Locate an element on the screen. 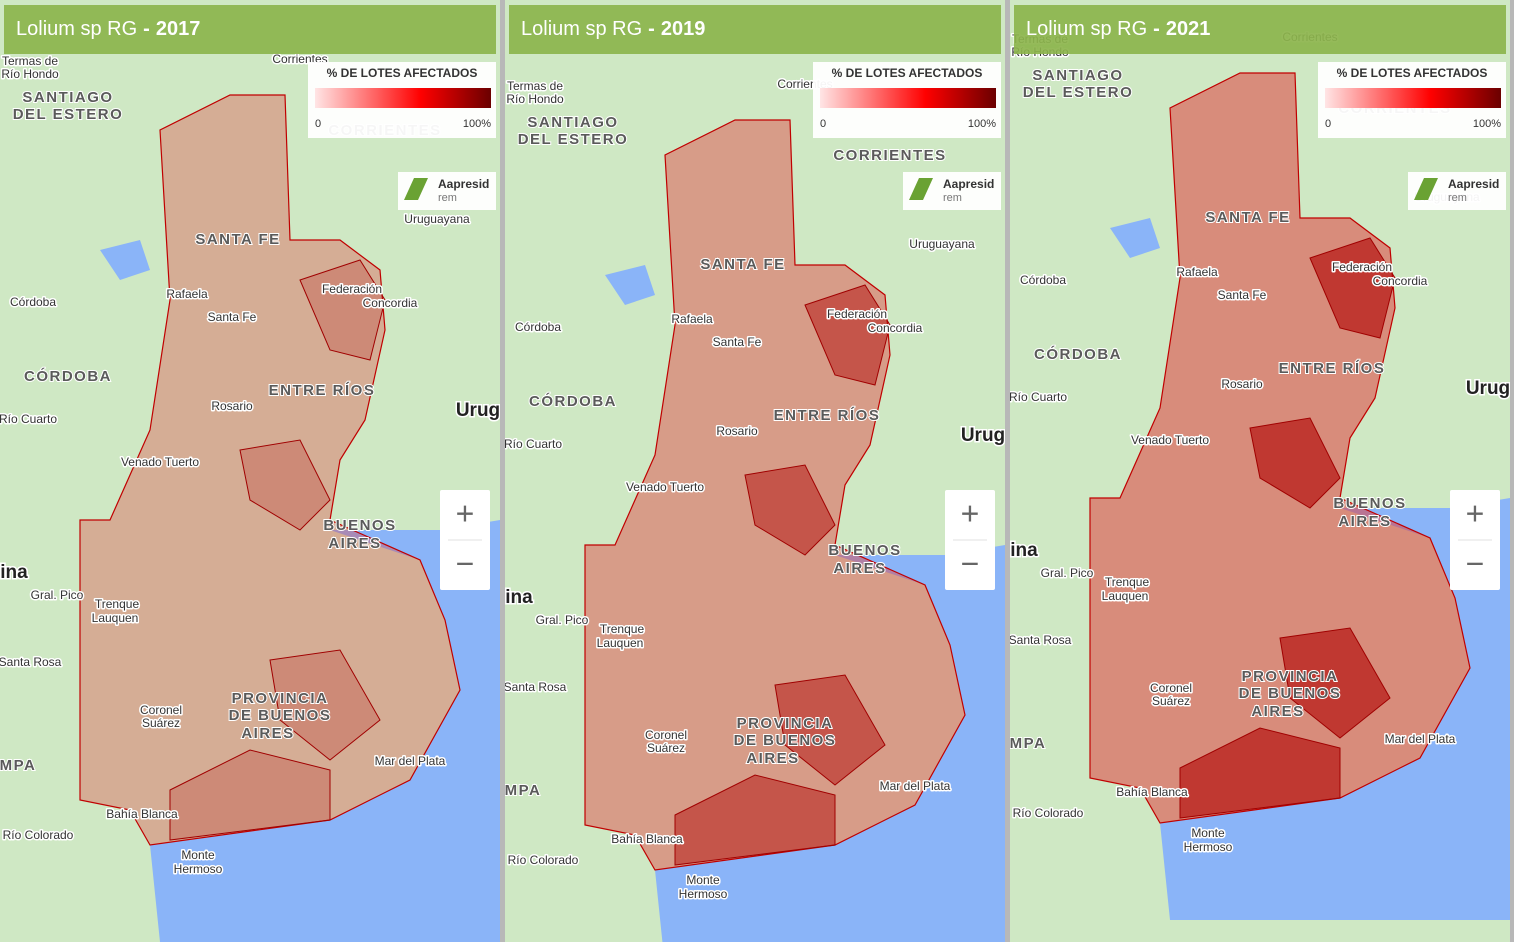  place-label: Coronel is located at coordinates (1171, 688).